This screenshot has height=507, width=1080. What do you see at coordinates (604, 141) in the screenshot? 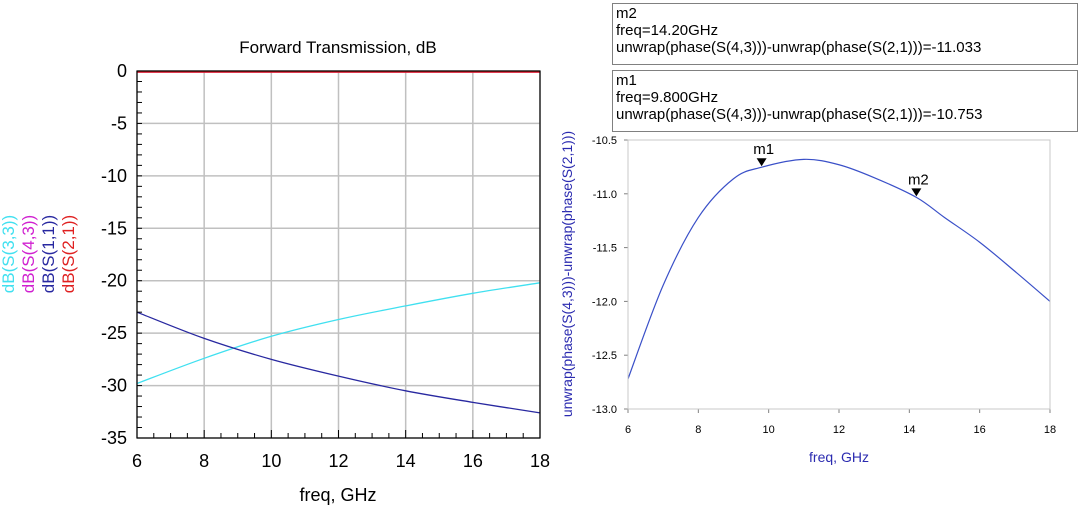
I see `right-y-tick-label: -10.5` at bounding box center [604, 141].